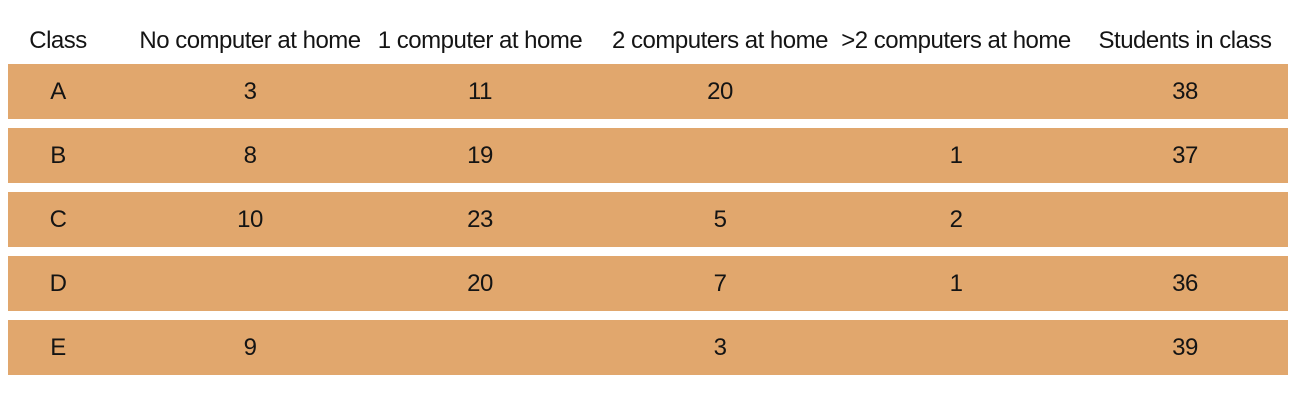  Describe the element at coordinates (480, 91) in the screenshot. I see `table-cell: 11` at that location.